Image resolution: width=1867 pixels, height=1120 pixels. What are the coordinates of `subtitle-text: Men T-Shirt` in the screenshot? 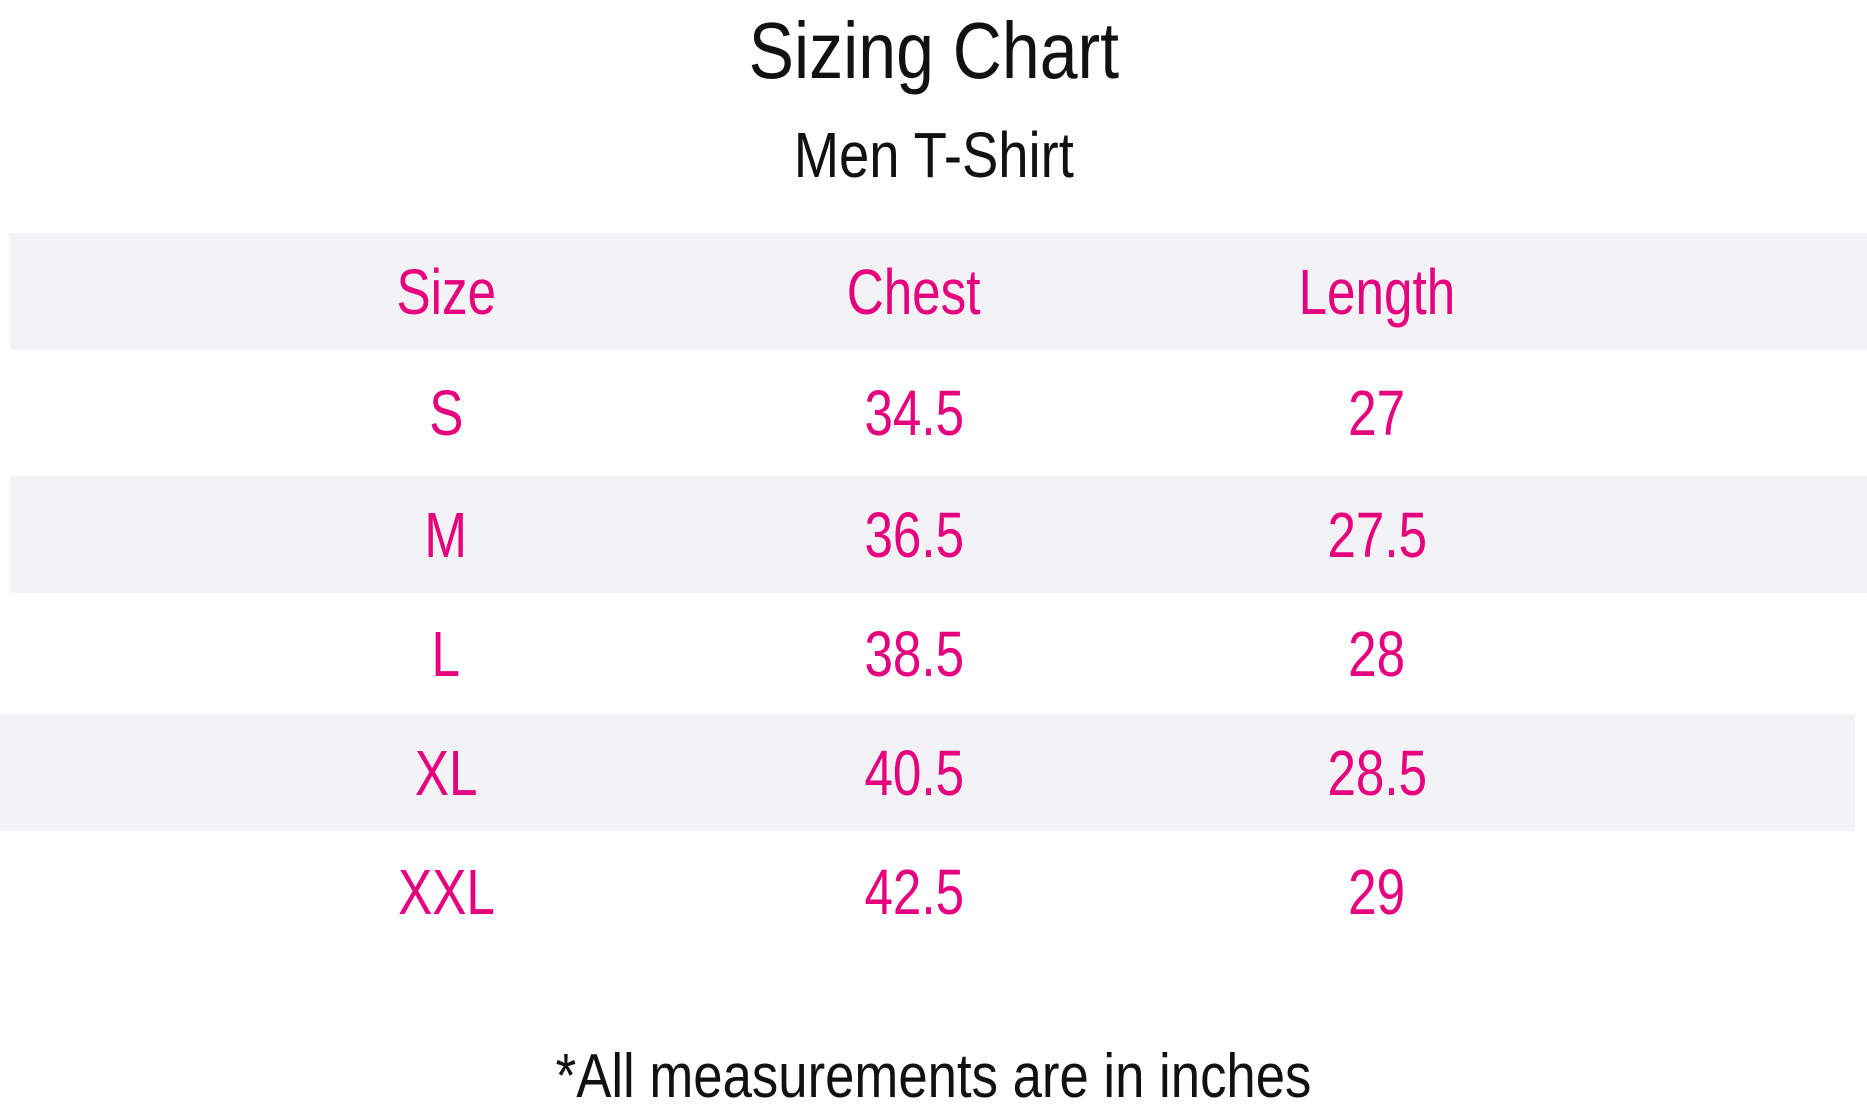 It's located at (933, 155).